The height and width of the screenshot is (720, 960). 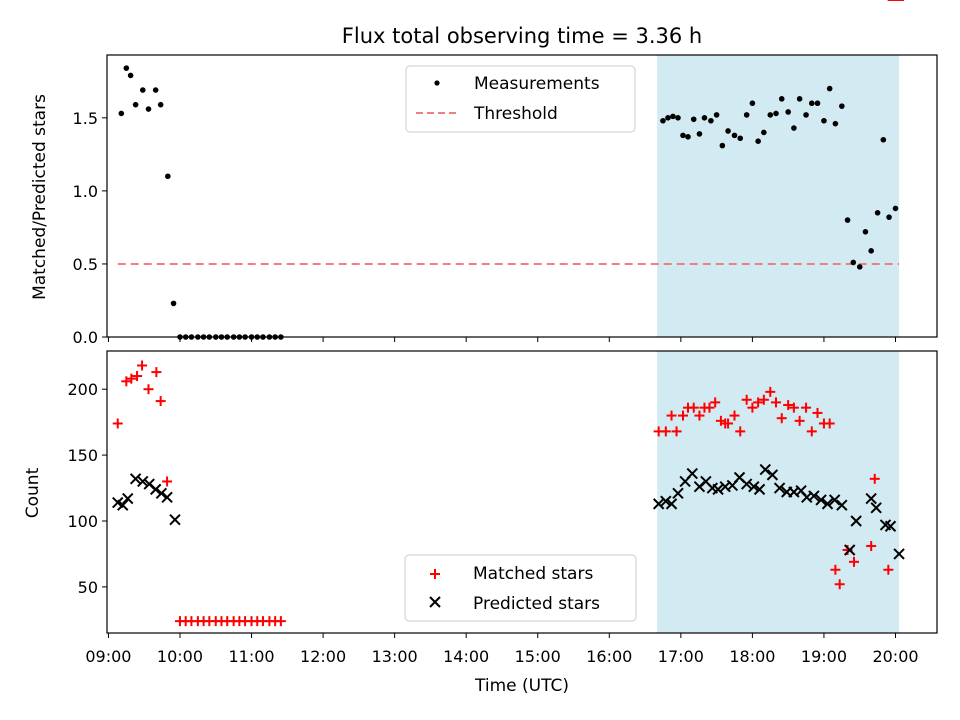 What do you see at coordinates (180, 656) in the screenshot?
I see `x-tick-label: 10:00` at bounding box center [180, 656].